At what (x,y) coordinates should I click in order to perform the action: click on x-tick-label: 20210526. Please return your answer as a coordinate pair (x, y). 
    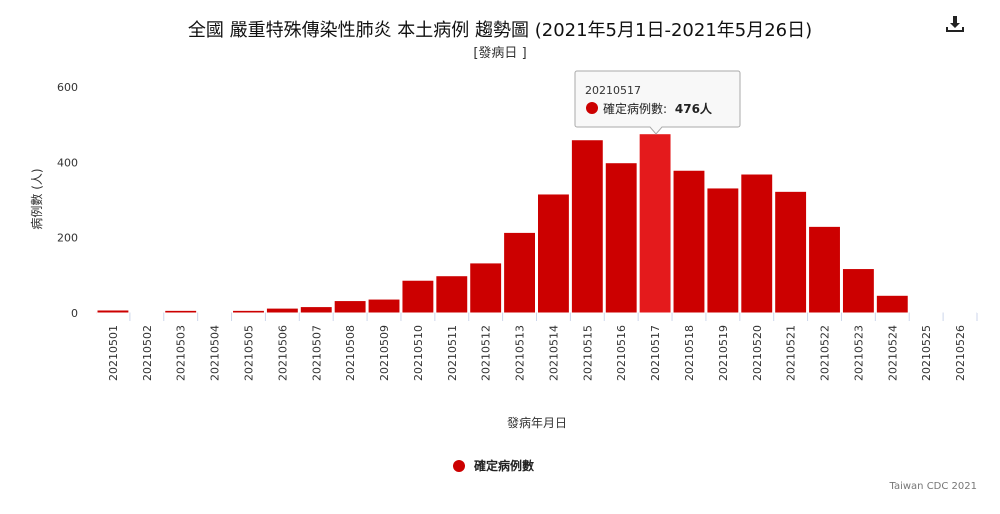
    Looking at the image, I should click on (960, 353).